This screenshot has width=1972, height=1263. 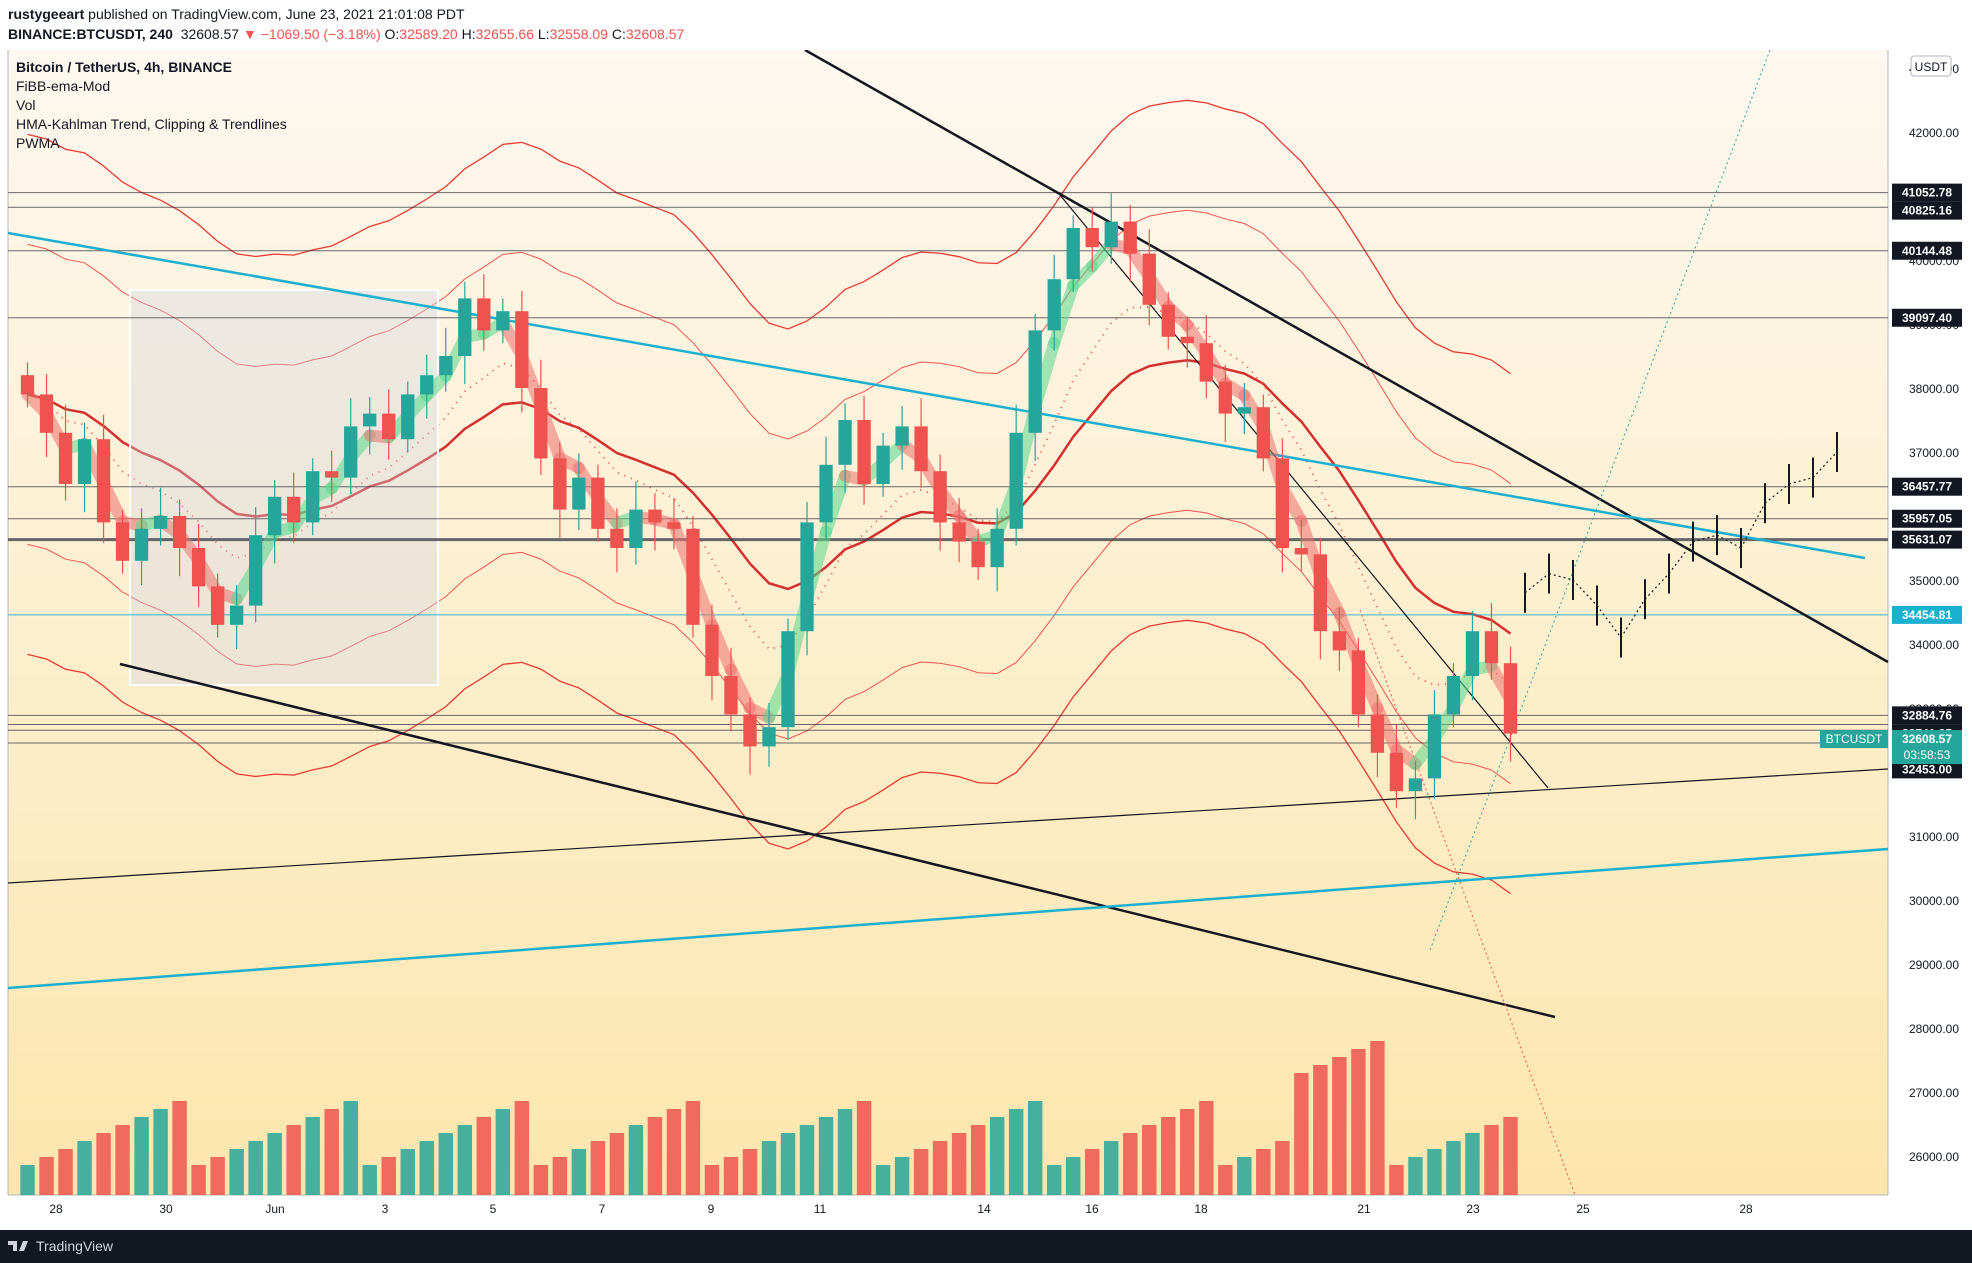 What do you see at coordinates (1934, 1029) in the screenshot?
I see `price-tick-label: 28000.00` at bounding box center [1934, 1029].